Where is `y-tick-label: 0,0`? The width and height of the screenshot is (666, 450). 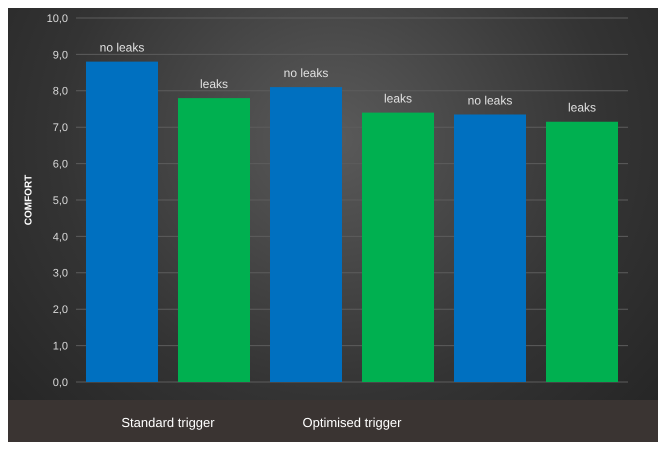 y-tick-label: 0,0 is located at coordinates (60, 382).